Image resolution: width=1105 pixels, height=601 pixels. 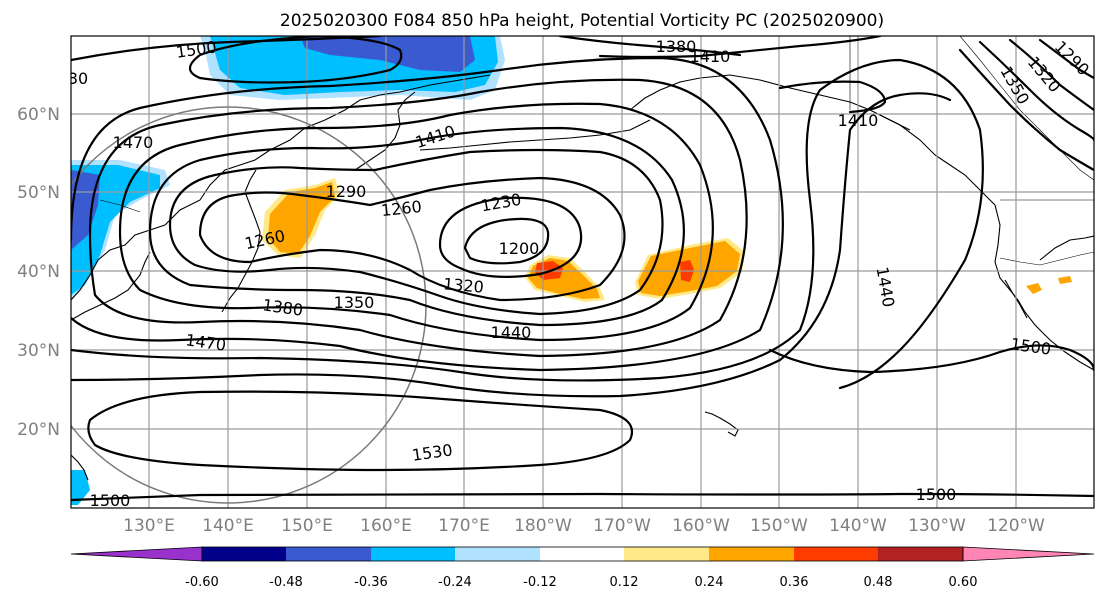 What do you see at coordinates (111, 286) in the screenshot?
I see `coast-korea-china` at bounding box center [111, 286].